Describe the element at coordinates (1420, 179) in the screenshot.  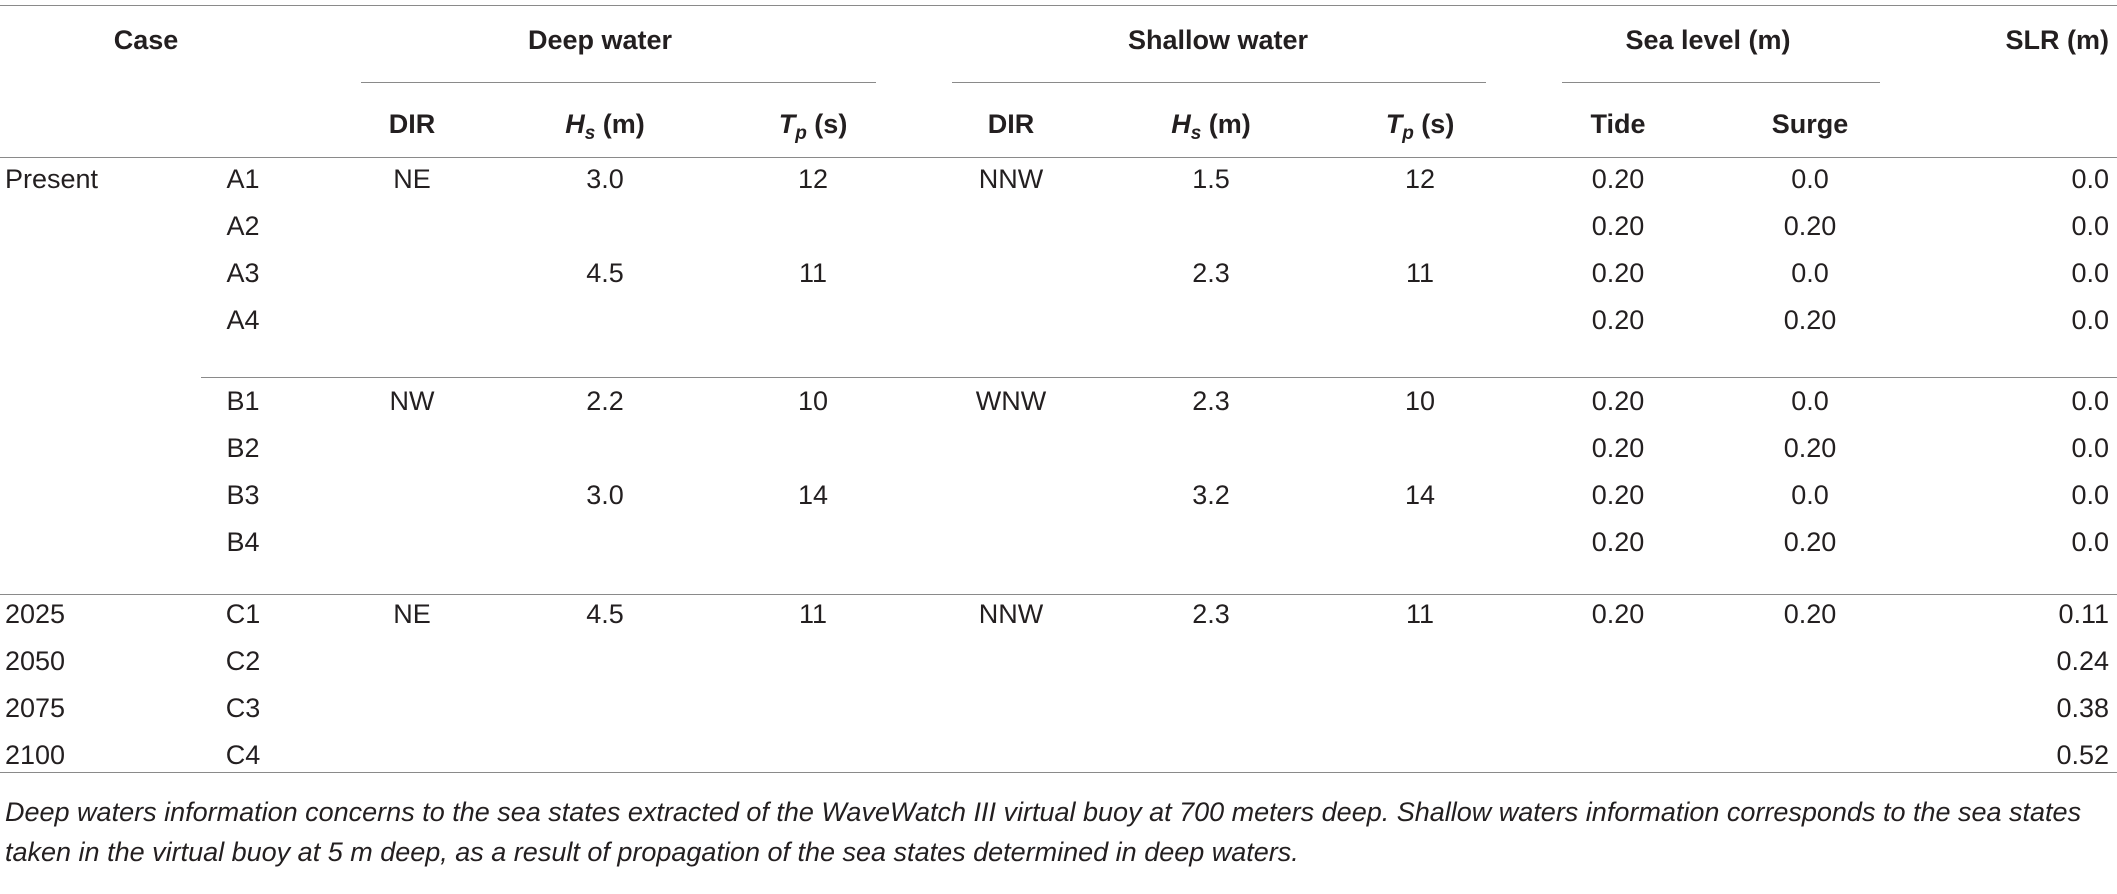
I see `cell-shallow-tp: 12` at that location.